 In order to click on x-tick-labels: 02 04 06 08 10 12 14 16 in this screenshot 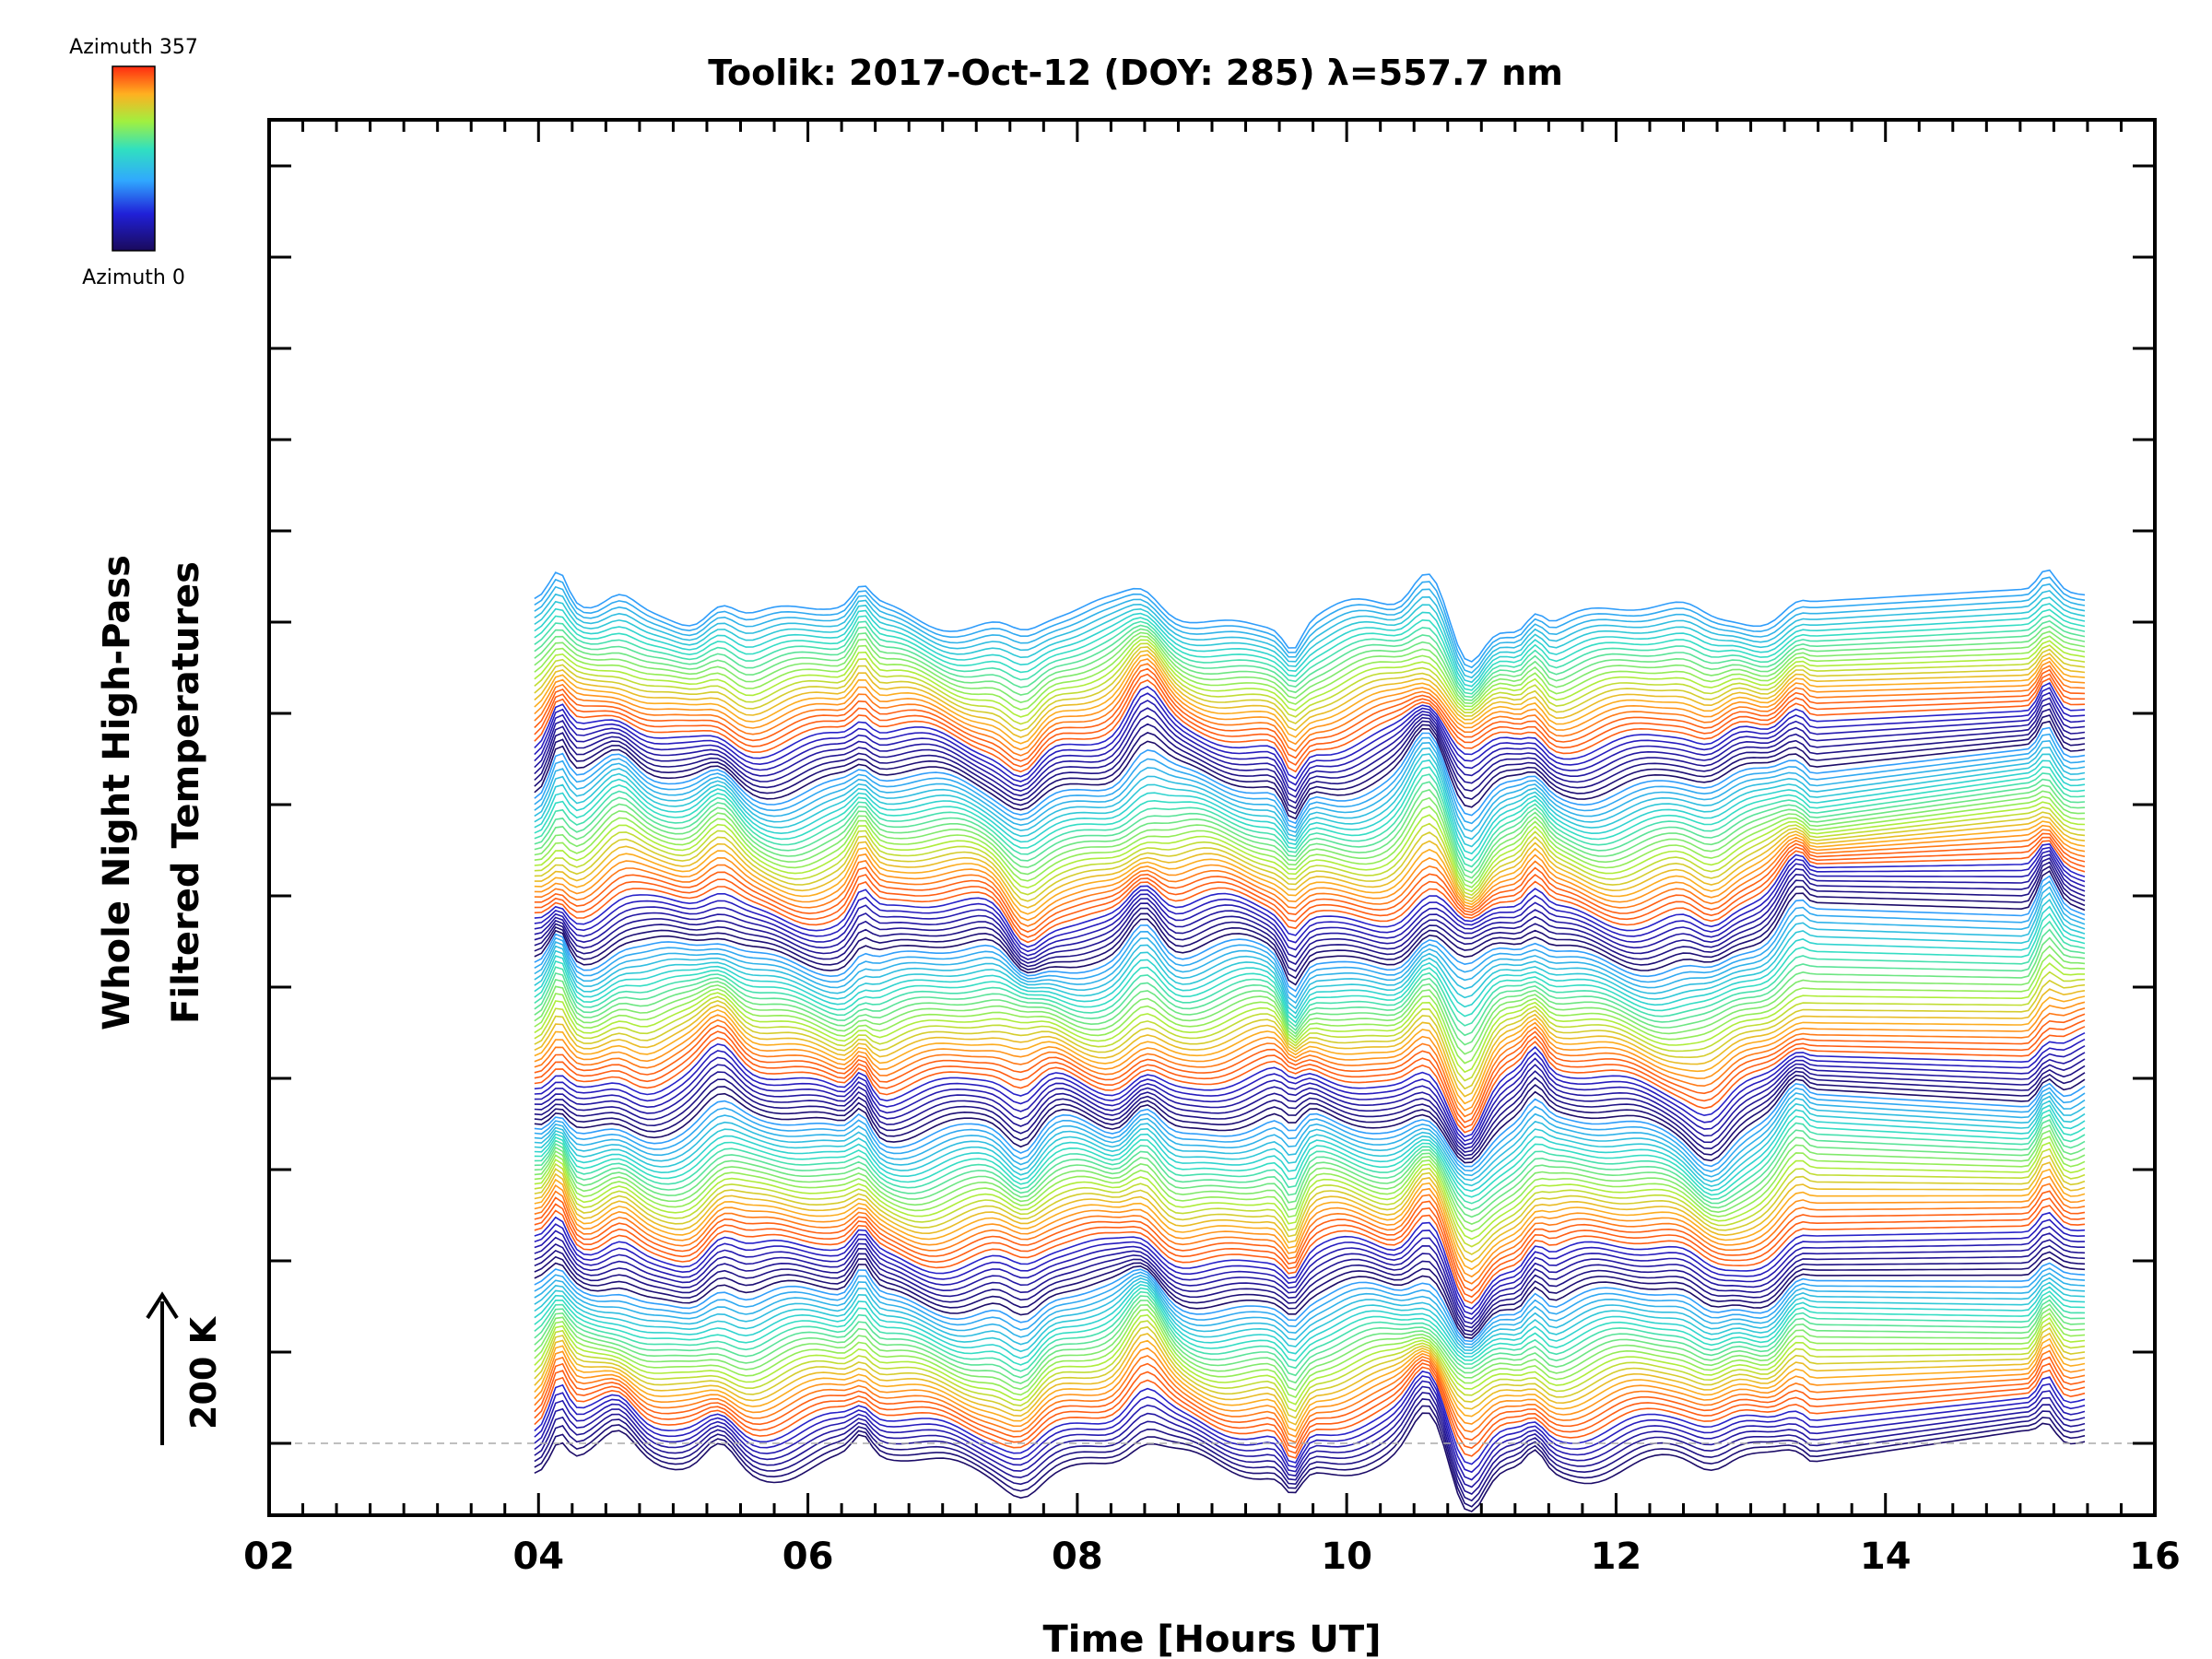, I will do `click(1212, 1556)`.